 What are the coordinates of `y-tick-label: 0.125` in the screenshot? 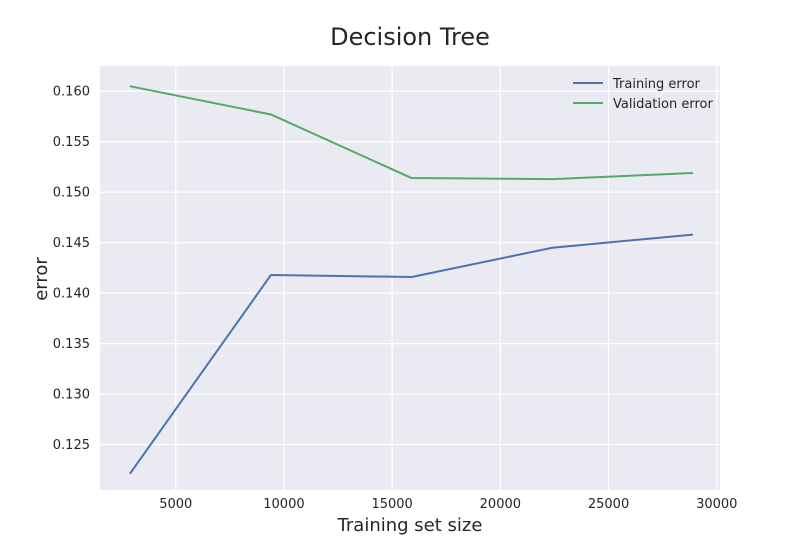 It's located at (71, 445).